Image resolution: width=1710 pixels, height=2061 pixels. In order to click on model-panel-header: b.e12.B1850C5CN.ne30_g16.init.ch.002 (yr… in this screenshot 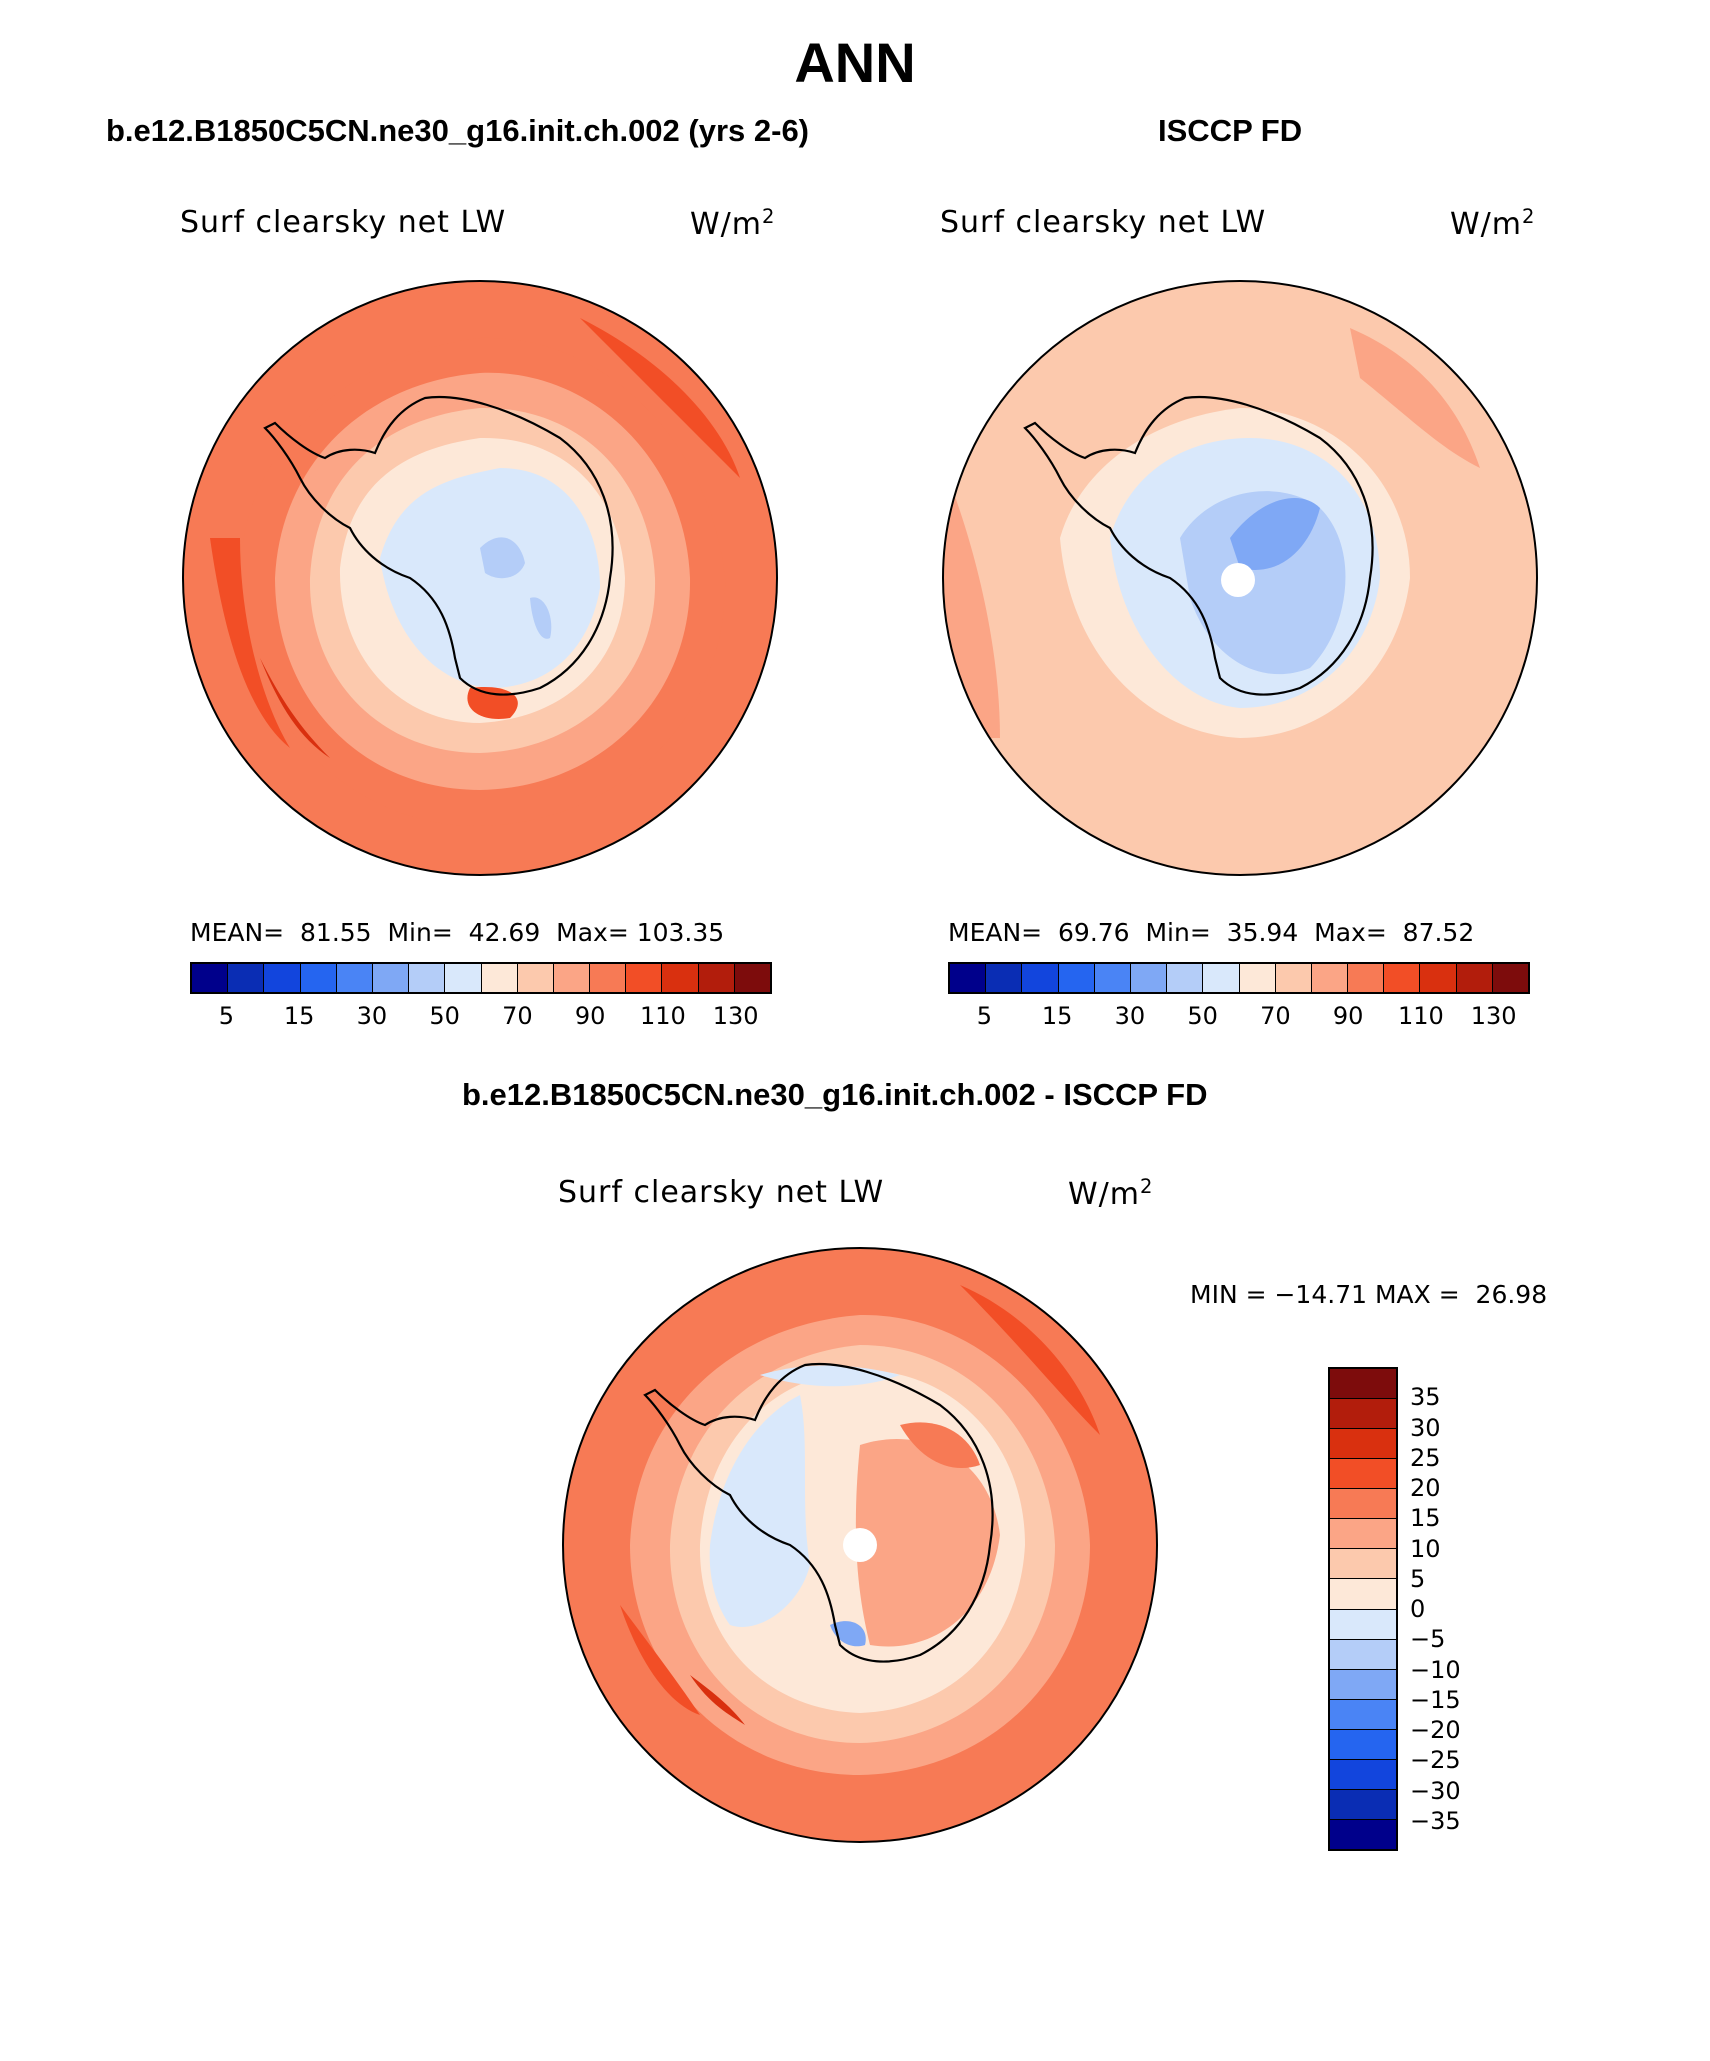, I will do `click(458, 130)`.